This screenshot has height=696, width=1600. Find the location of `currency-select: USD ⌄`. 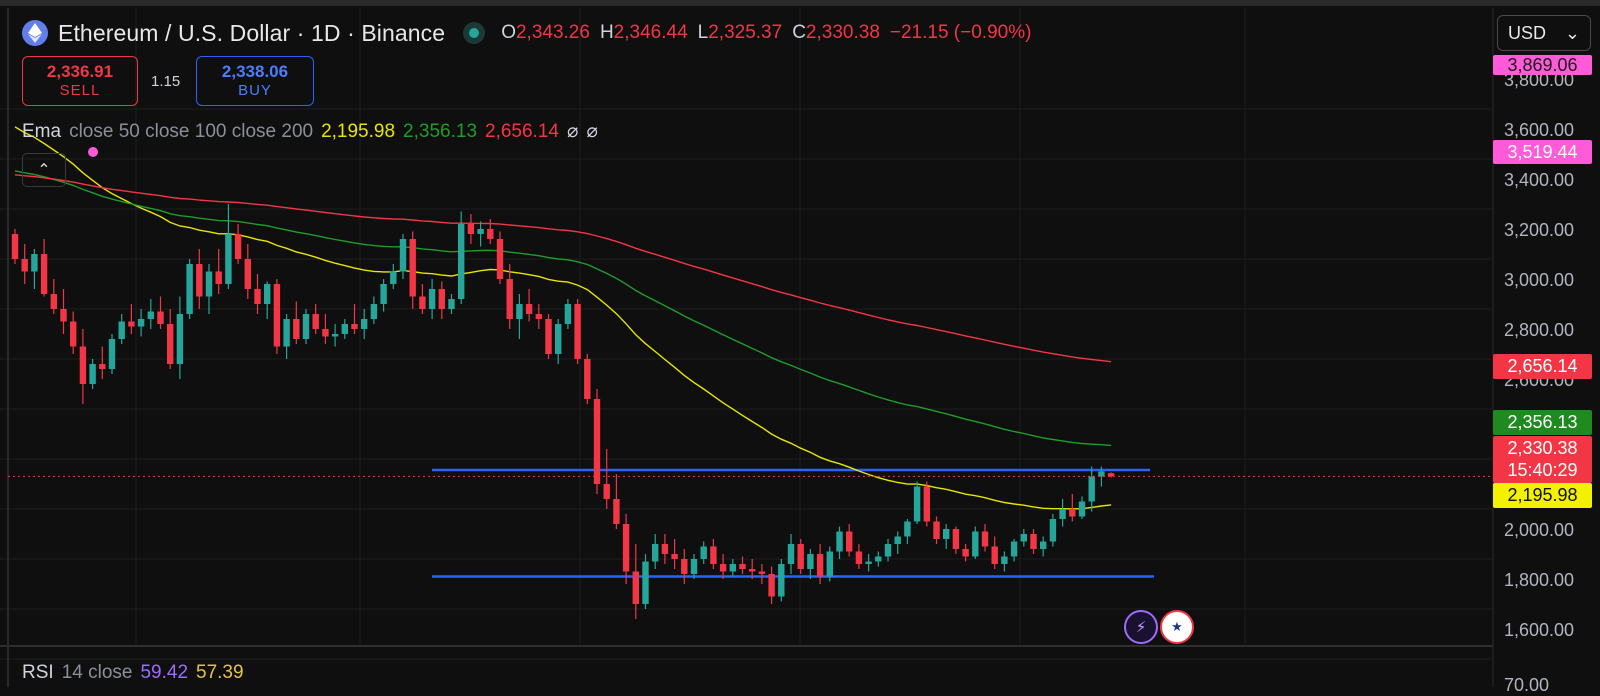

currency-select: USD ⌄ is located at coordinates (1544, 33).